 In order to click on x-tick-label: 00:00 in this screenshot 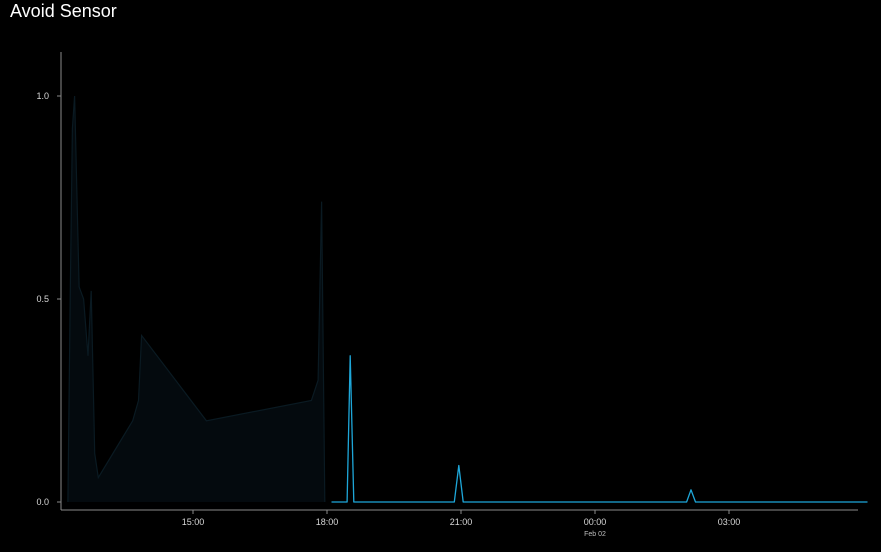, I will do `click(595, 522)`.